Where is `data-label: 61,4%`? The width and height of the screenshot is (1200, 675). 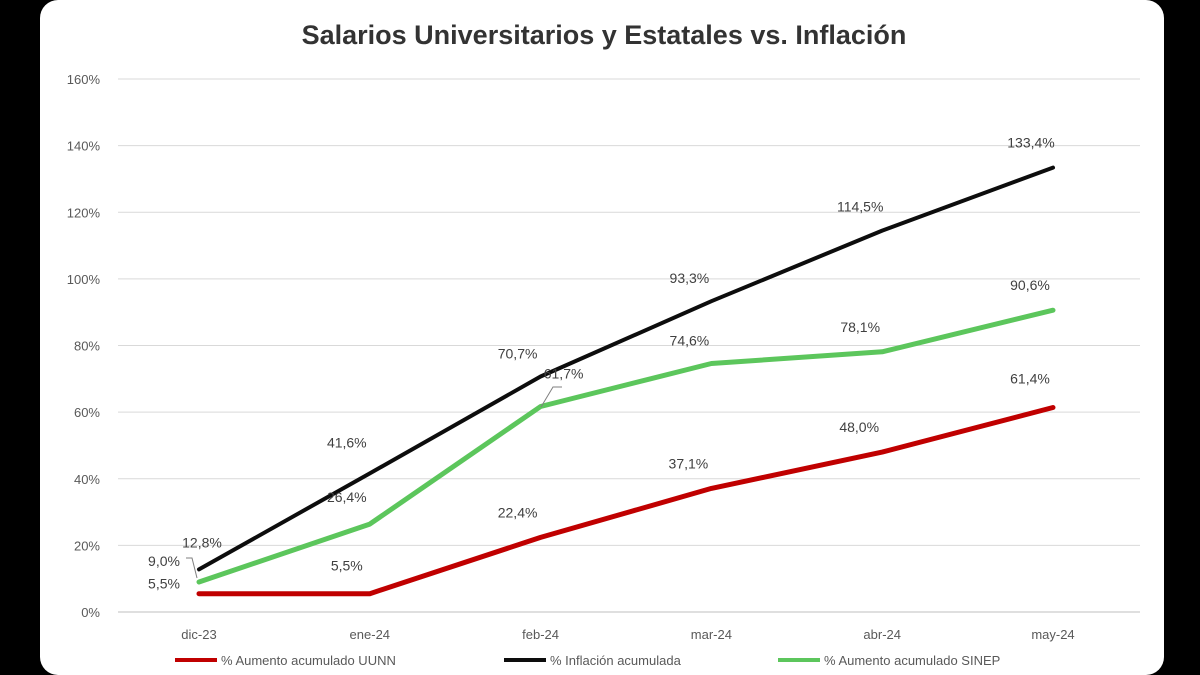 data-label: 61,4% is located at coordinates (1030, 378).